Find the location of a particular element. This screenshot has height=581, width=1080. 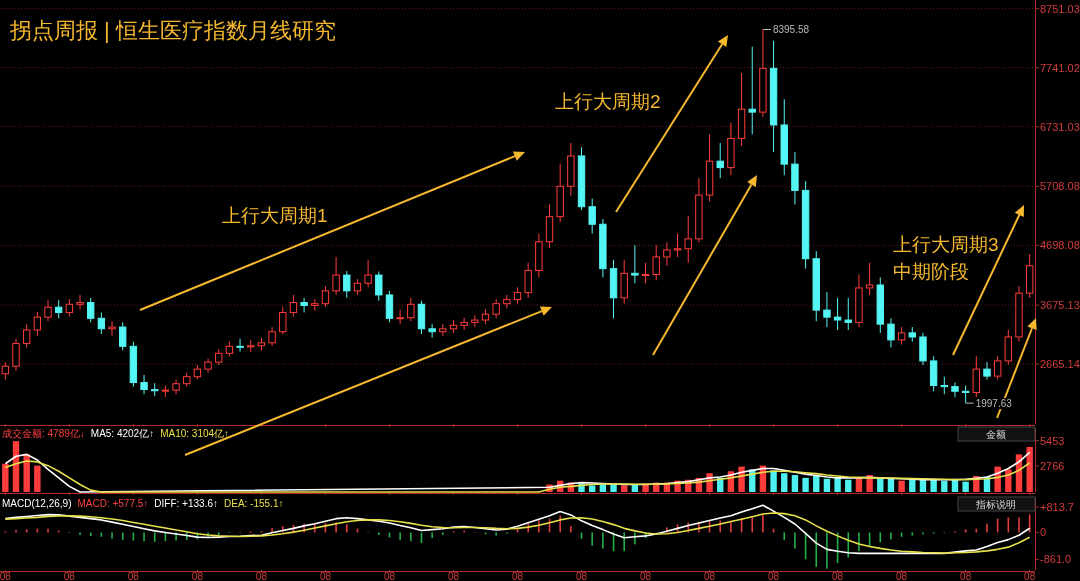

annotation: 成交金额: 4789亿↓ is located at coordinates (43, 433).